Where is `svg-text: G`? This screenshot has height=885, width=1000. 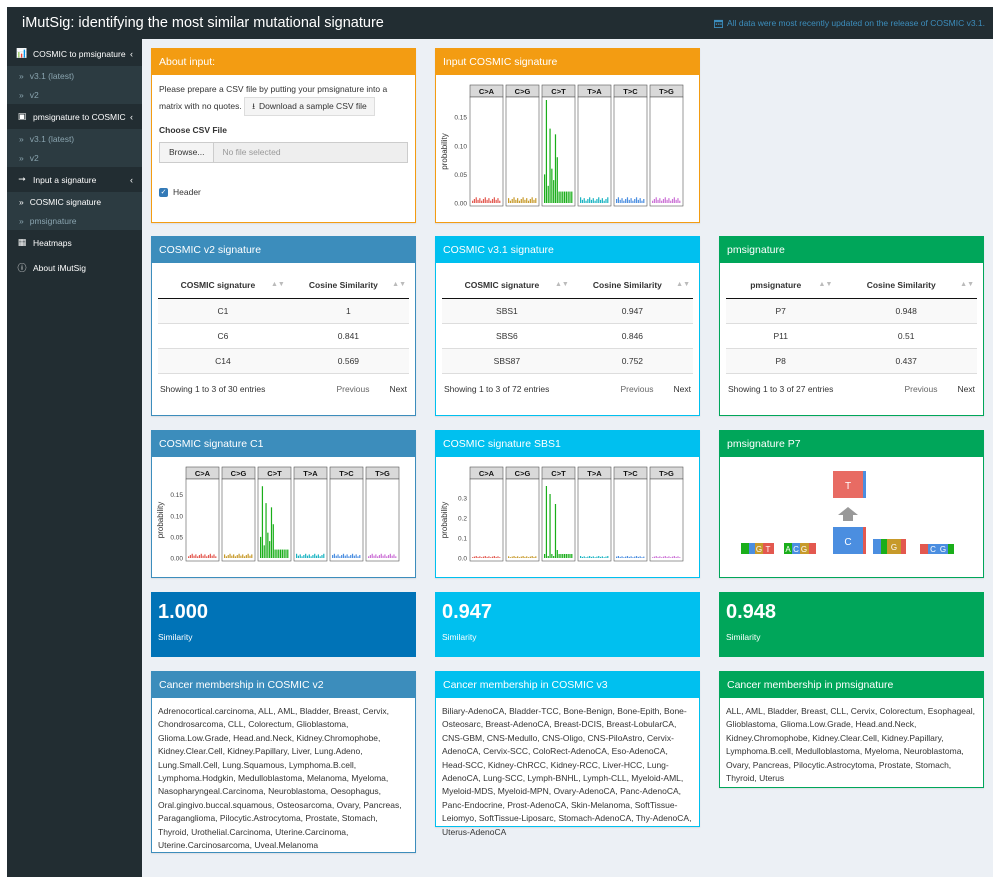
svg-text: G is located at coordinates (943, 549).